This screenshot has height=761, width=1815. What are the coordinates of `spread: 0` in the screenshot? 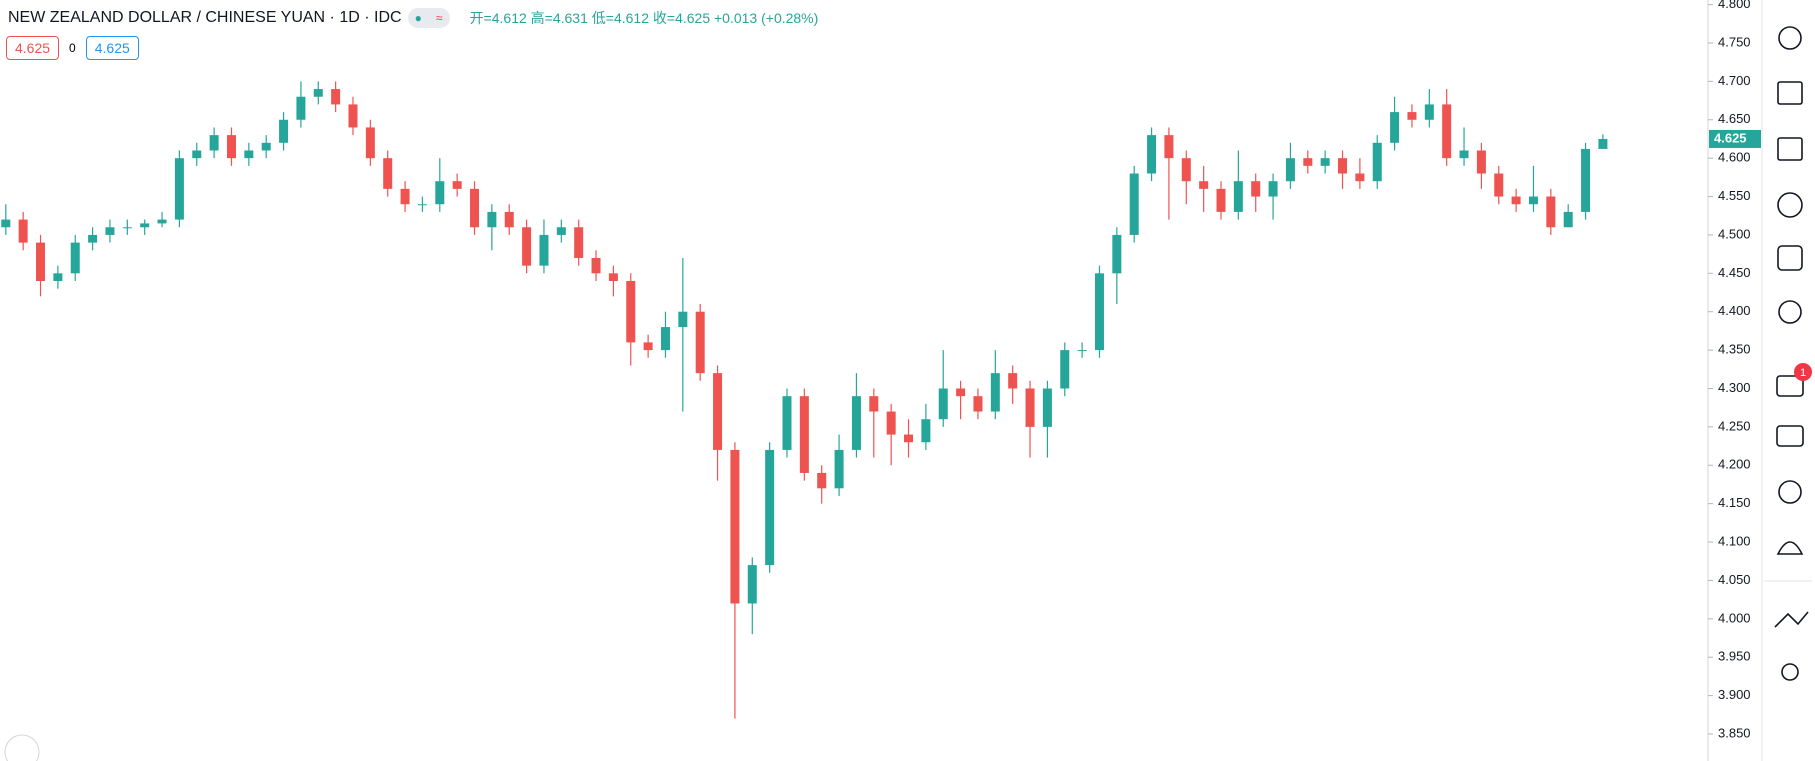 It's located at (72, 48).